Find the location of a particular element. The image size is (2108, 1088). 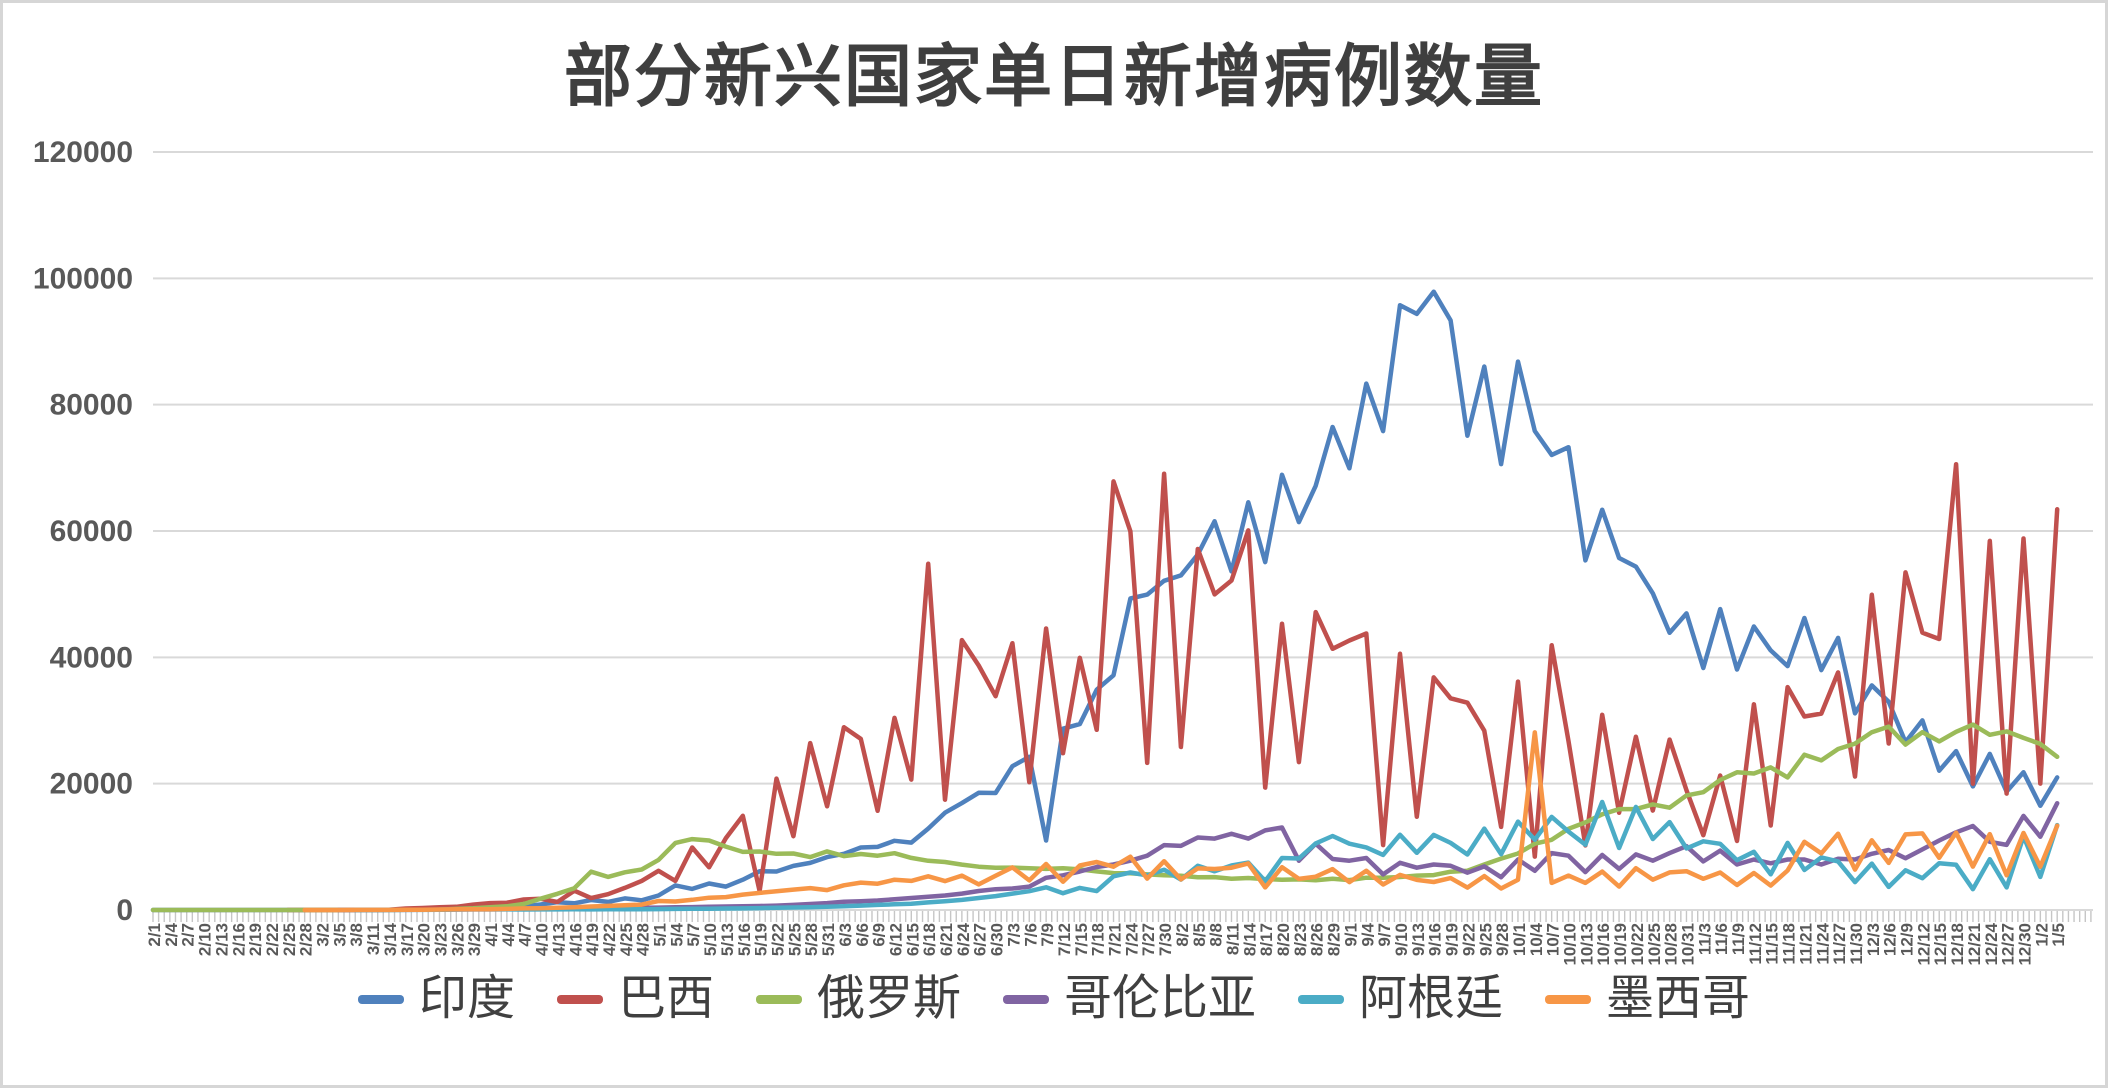

x-axis-tick-label: 9/4 is located at coordinates (1367, 934).